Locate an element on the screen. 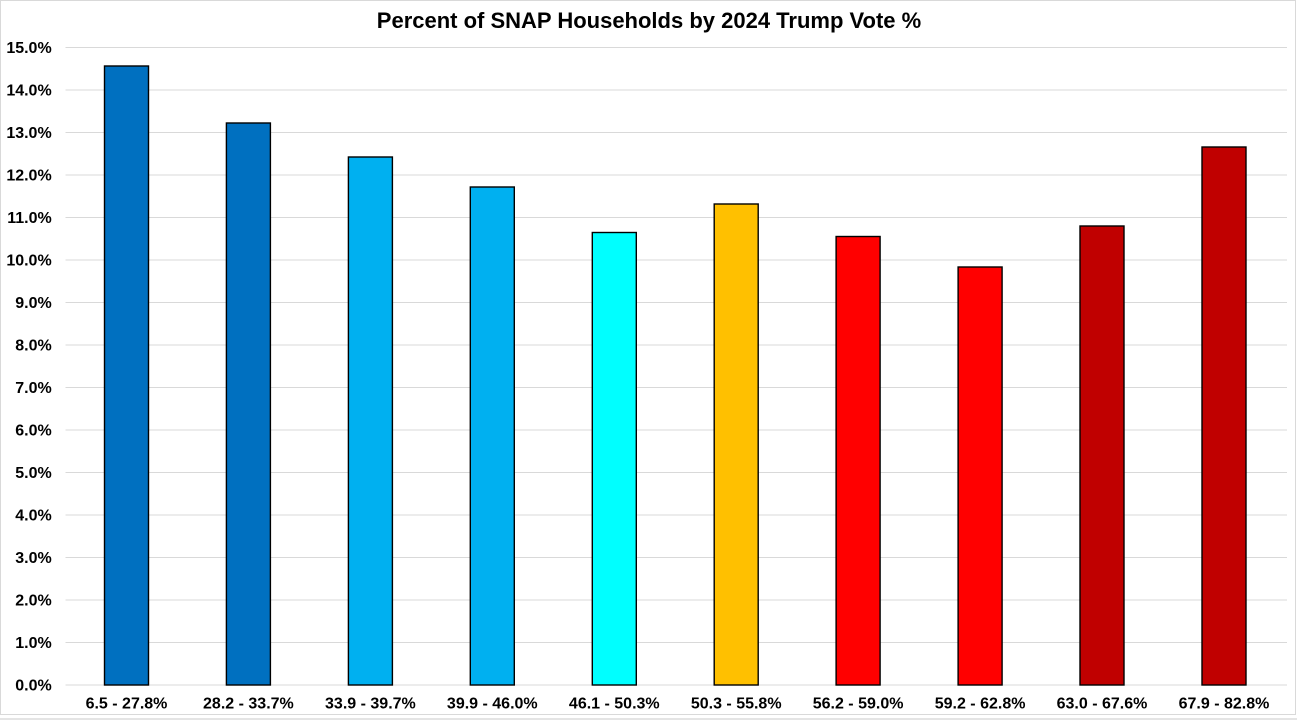 The width and height of the screenshot is (1297, 720). svg-text: 33.9 - 39.7% is located at coordinates (370, 704).